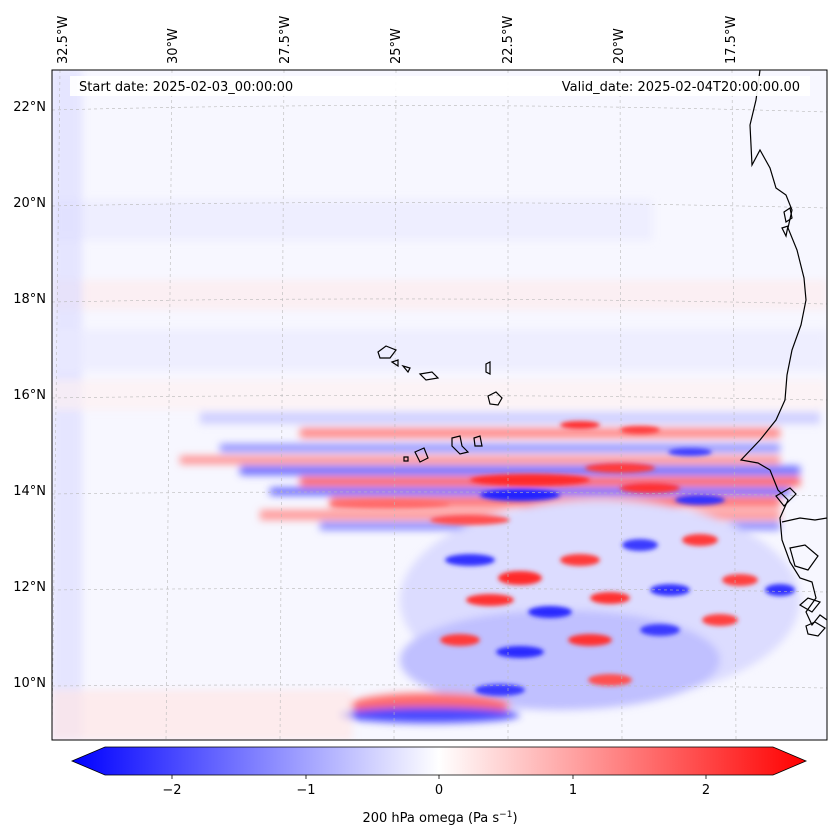 The width and height of the screenshot is (837, 839). What do you see at coordinates (508, 40) in the screenshot?
I see `lon-label-22-5w: 22.5°W` at bounding box center [508, 40].